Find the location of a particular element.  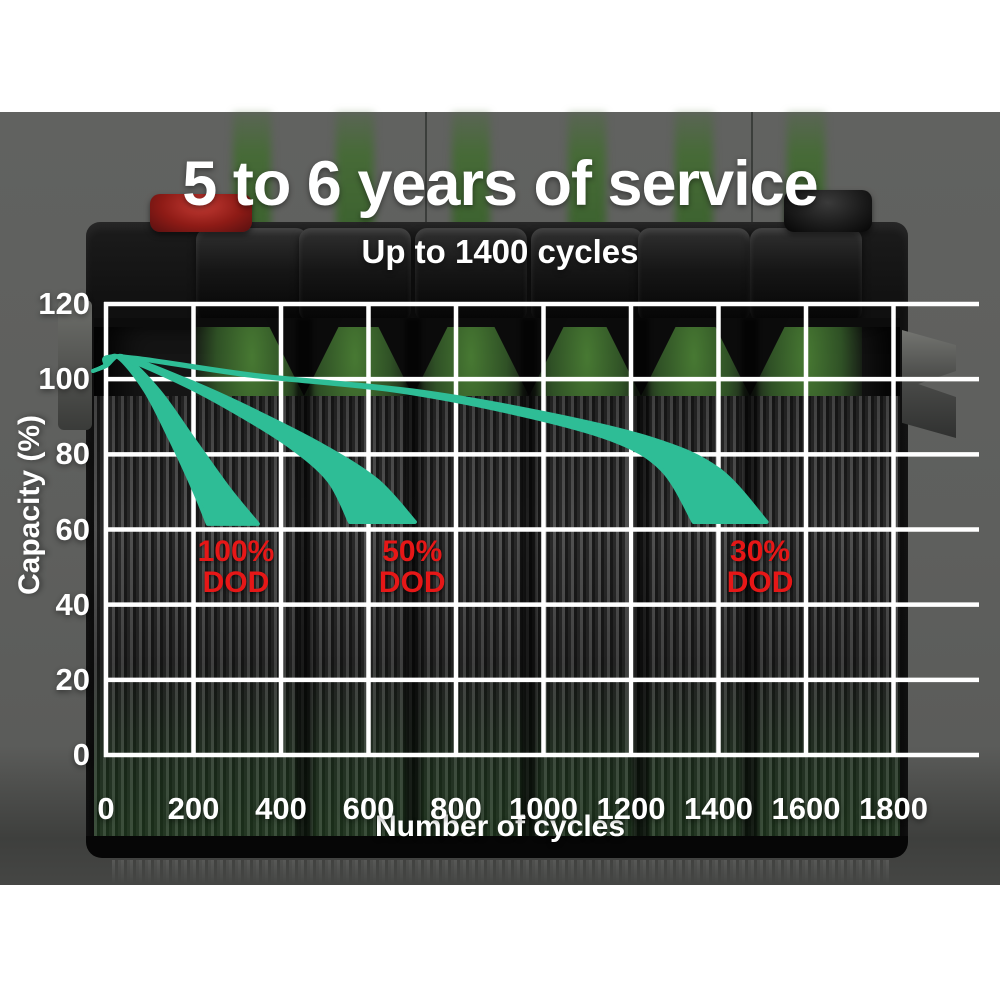

dod-curve-bands is located at coordinates (430, 439).